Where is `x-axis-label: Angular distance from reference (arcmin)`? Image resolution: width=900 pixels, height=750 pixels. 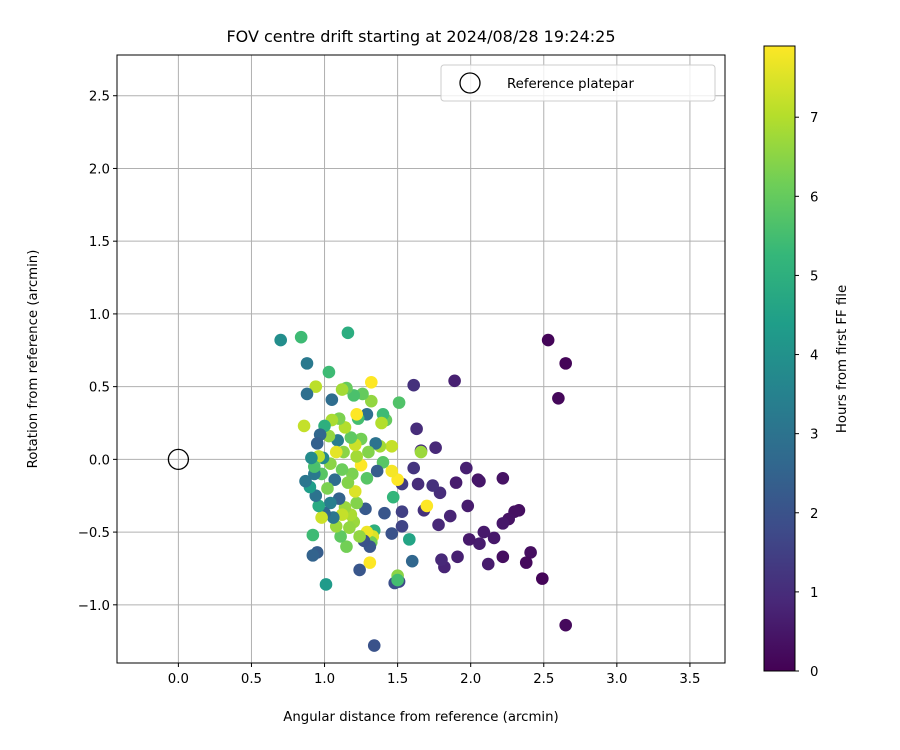
x-axis-label: Angular distance from reference (arcmin) is located at coordinates (420, 717).